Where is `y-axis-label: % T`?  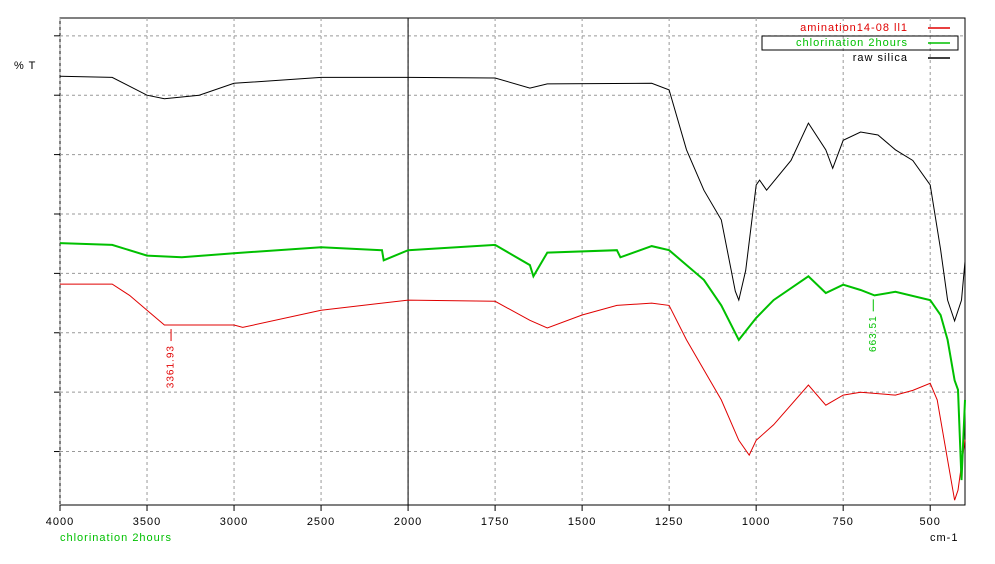
y-axis-label: % T is located at coordinates (25, 66).